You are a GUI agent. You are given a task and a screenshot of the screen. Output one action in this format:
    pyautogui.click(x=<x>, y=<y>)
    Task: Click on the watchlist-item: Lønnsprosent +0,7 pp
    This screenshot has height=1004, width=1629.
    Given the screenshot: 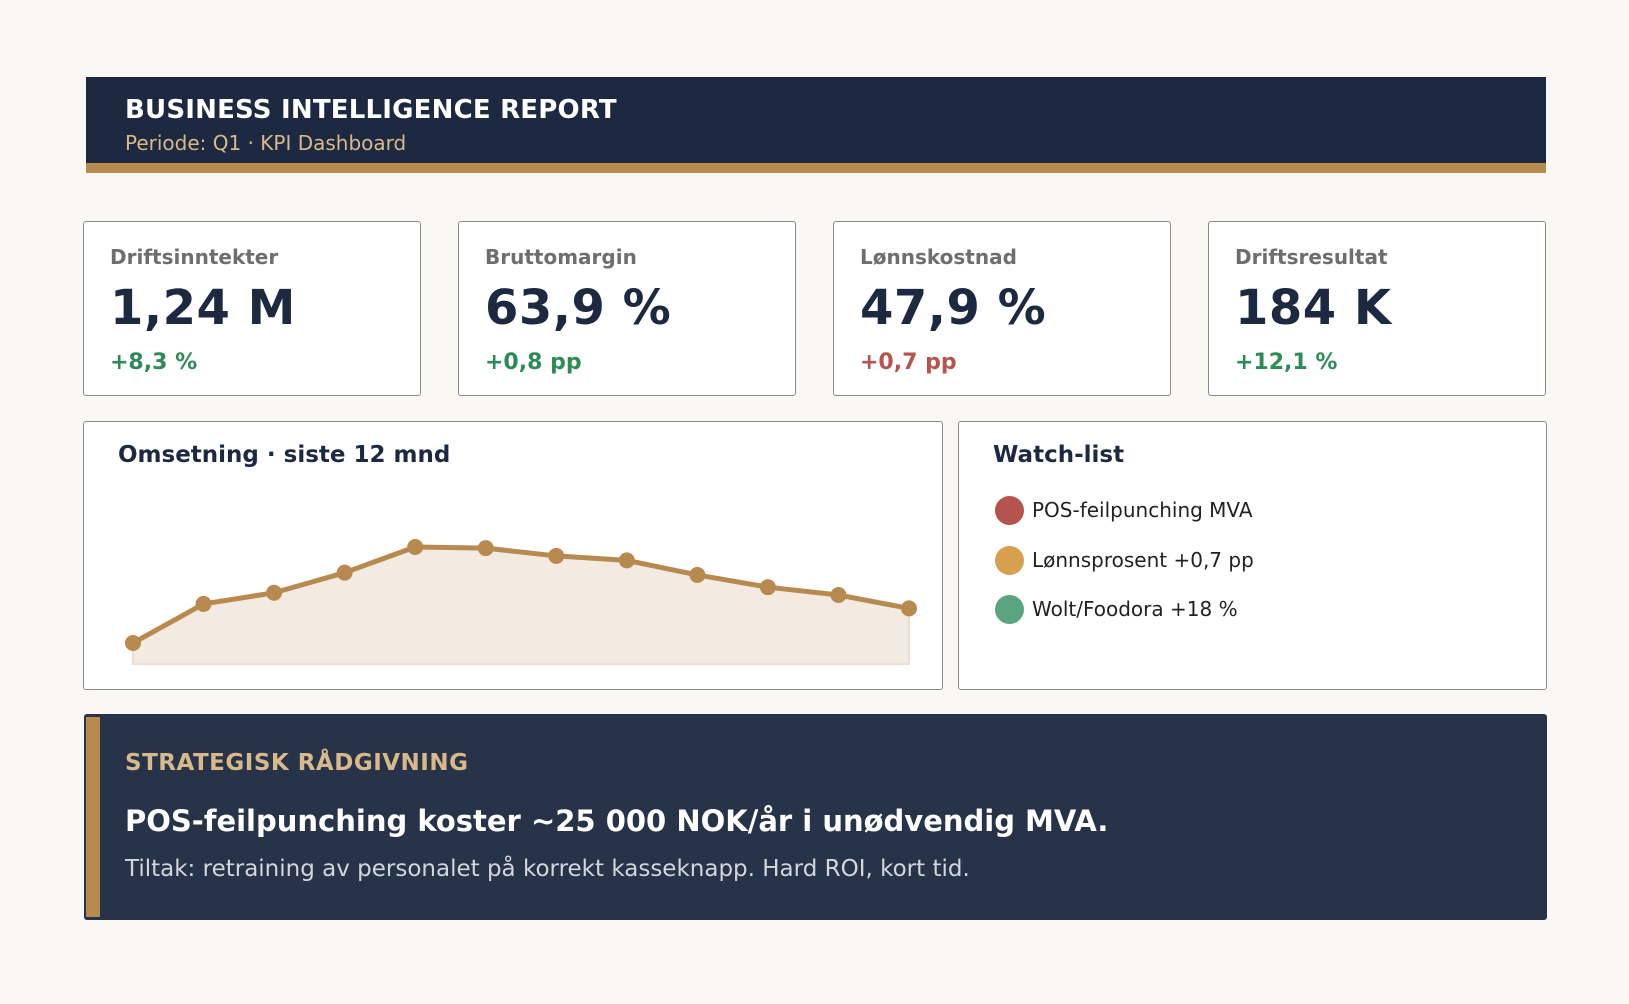 What is the action you would take?
    pyautogui.click(x=1124, y=560)
    